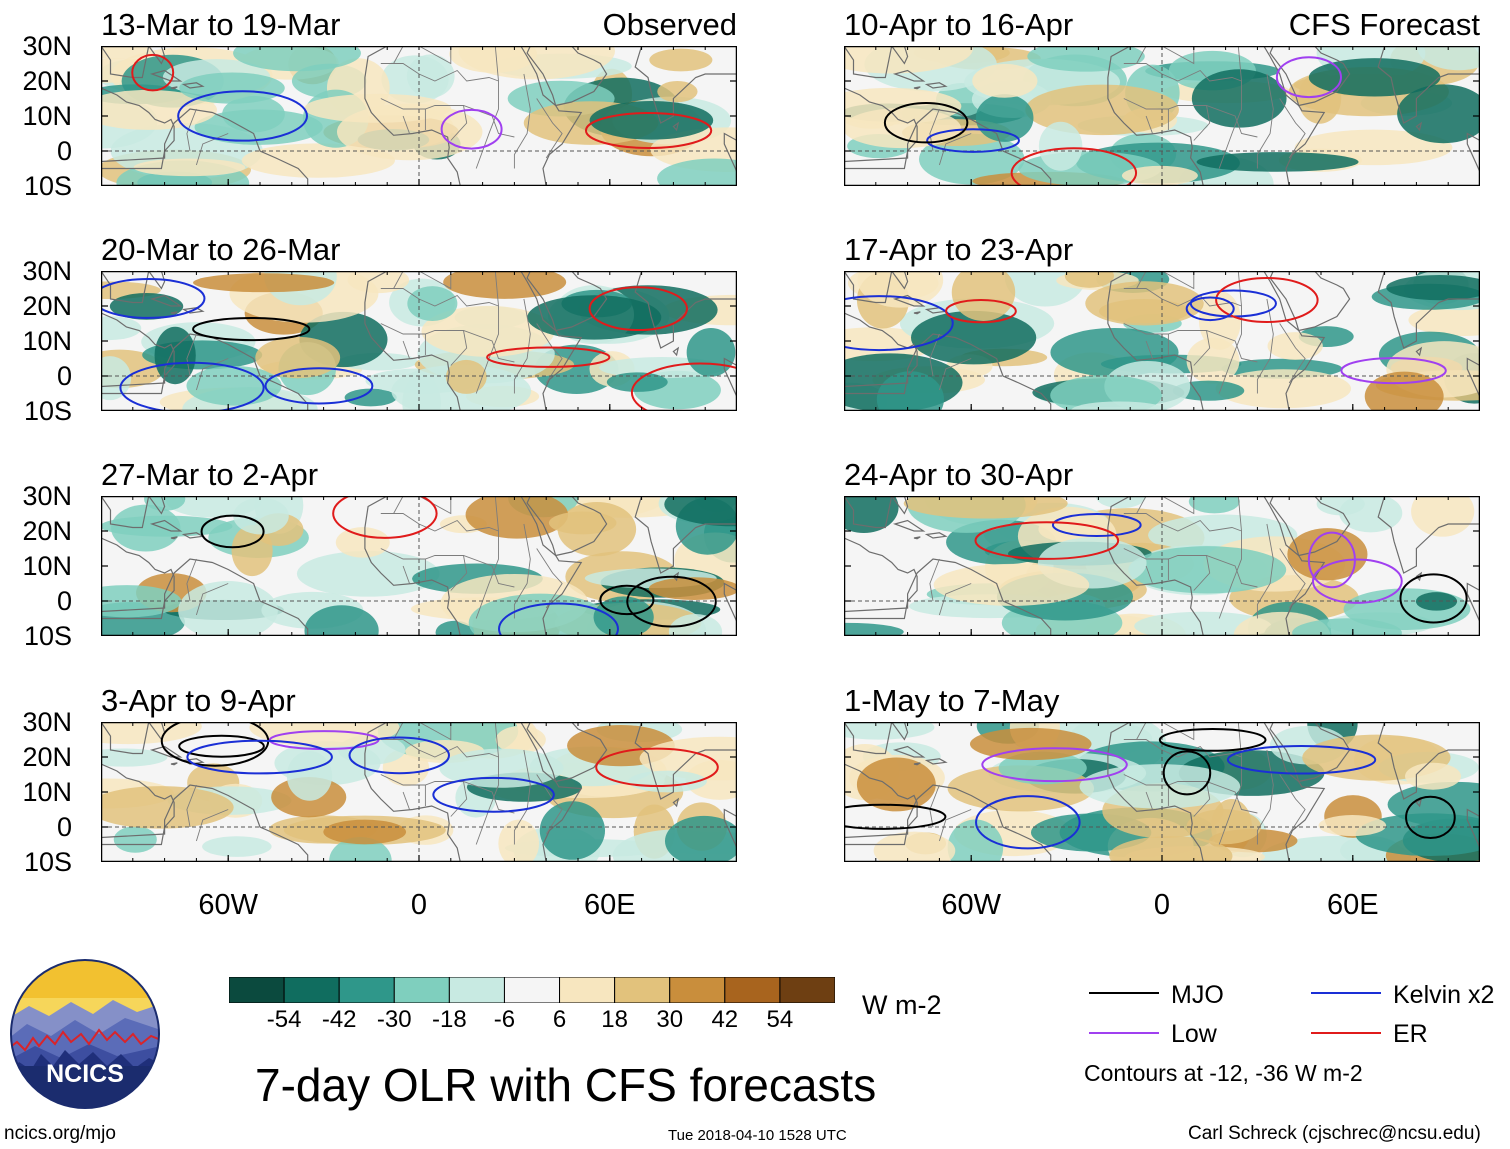 This screenshot has height=1149, width=1510. Describe the element at coordinates (1194, 1034) in the screenshot. I see `legend-label-low: Low` at that location.